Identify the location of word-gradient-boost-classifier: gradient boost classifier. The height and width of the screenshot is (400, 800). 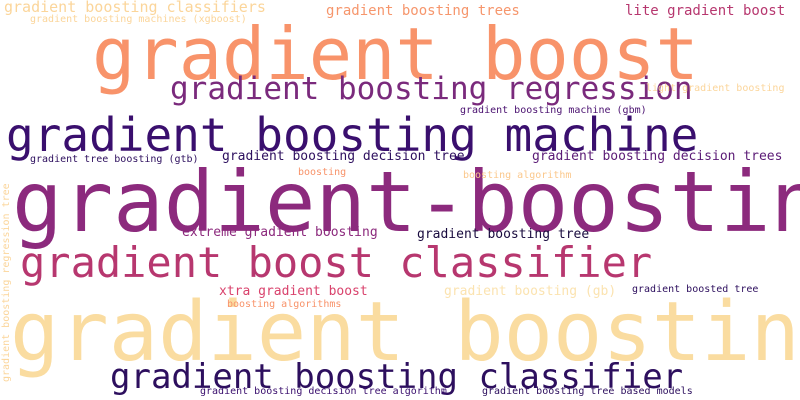
(336, 262).